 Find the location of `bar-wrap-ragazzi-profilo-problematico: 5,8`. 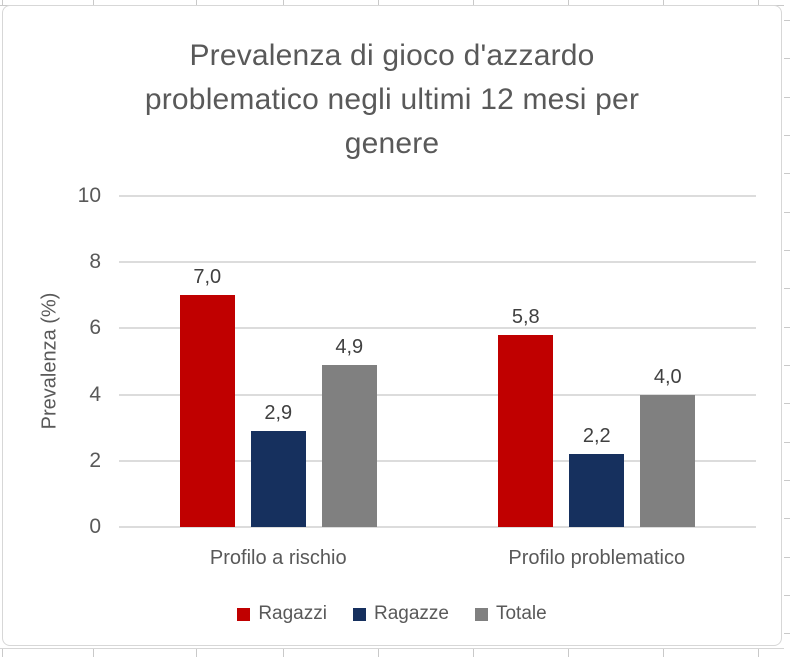

bar-wrap-ragazzi-profilo-problematico: 5,8 is located at coordinates (526, 416).